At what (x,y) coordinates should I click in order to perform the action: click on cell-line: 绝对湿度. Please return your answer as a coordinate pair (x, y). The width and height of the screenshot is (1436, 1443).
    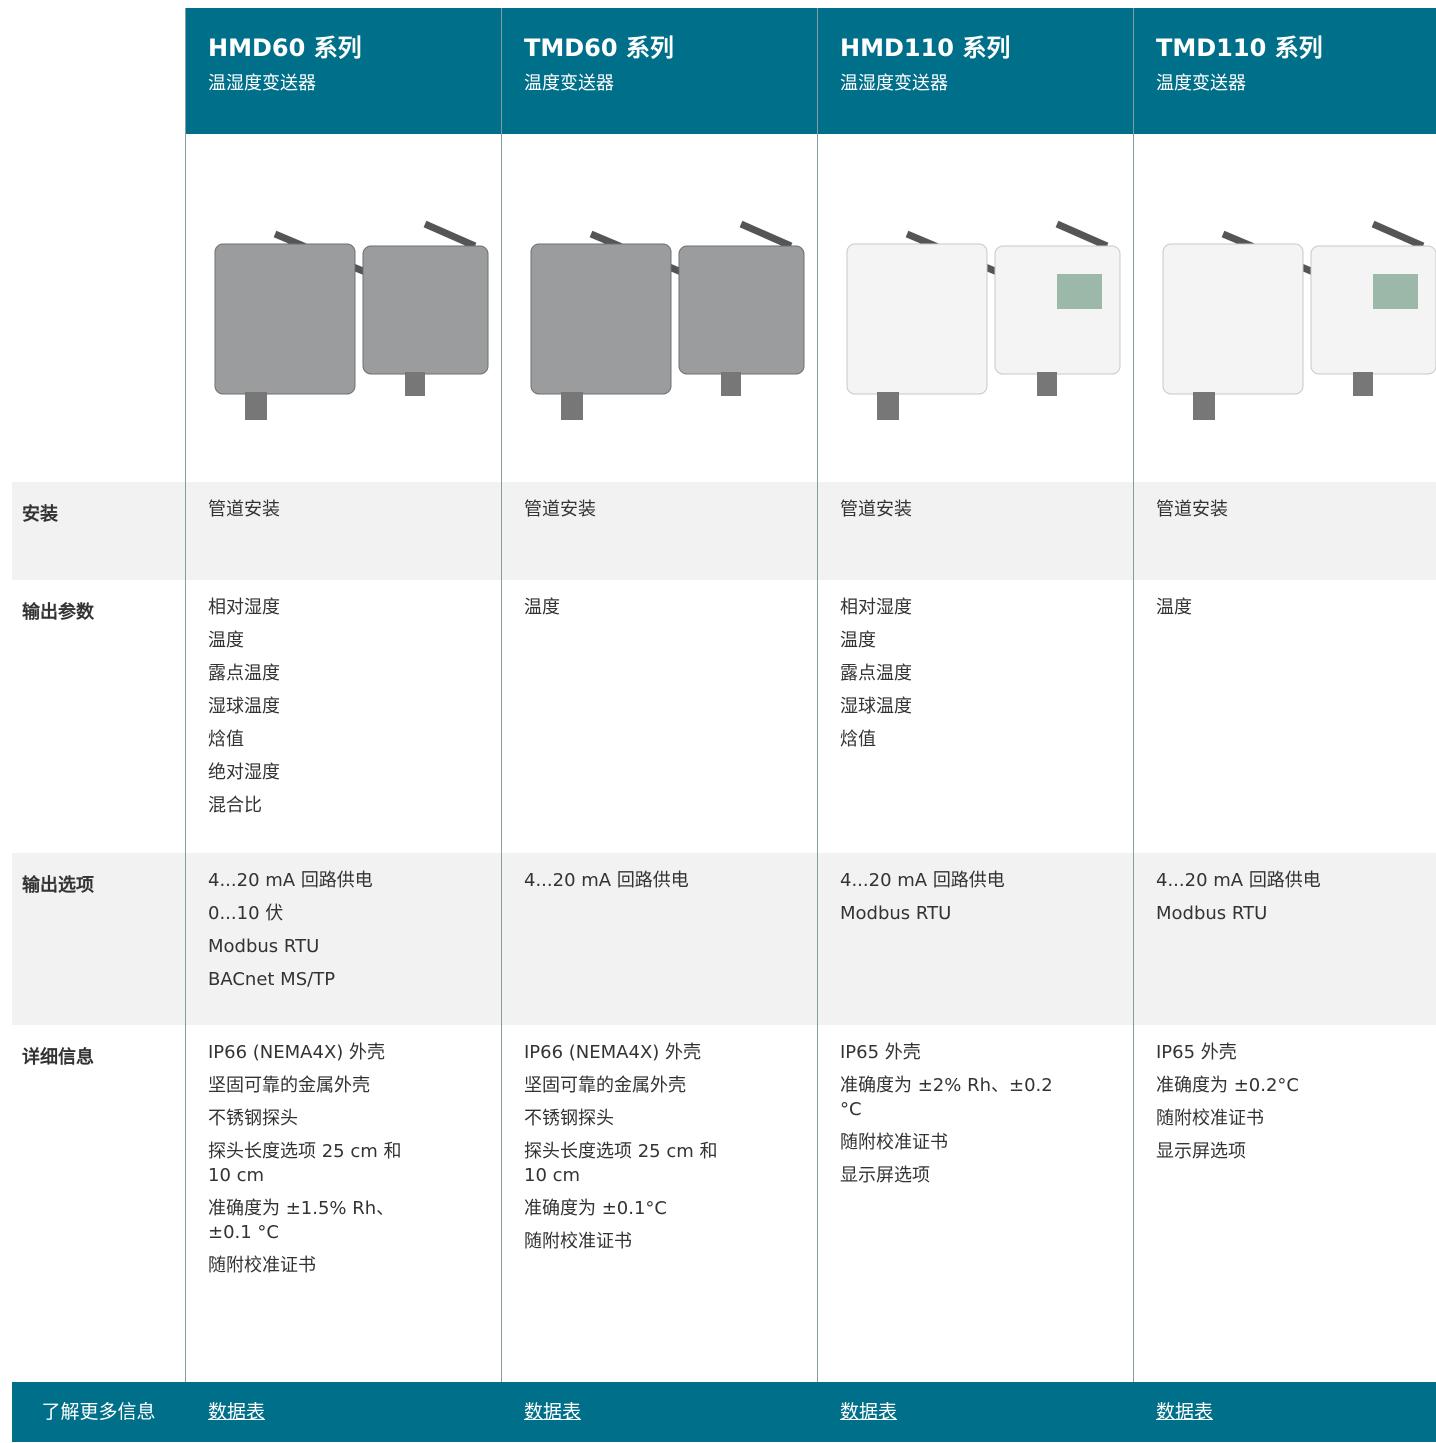
    Looking at the image, I should click on (244, 772).